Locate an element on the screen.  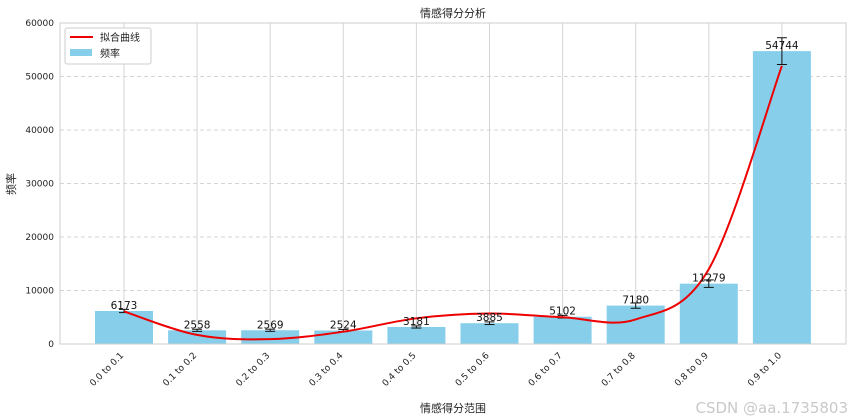
x-axis-label: 情感得分范围 is located at coordinates (453, 408).